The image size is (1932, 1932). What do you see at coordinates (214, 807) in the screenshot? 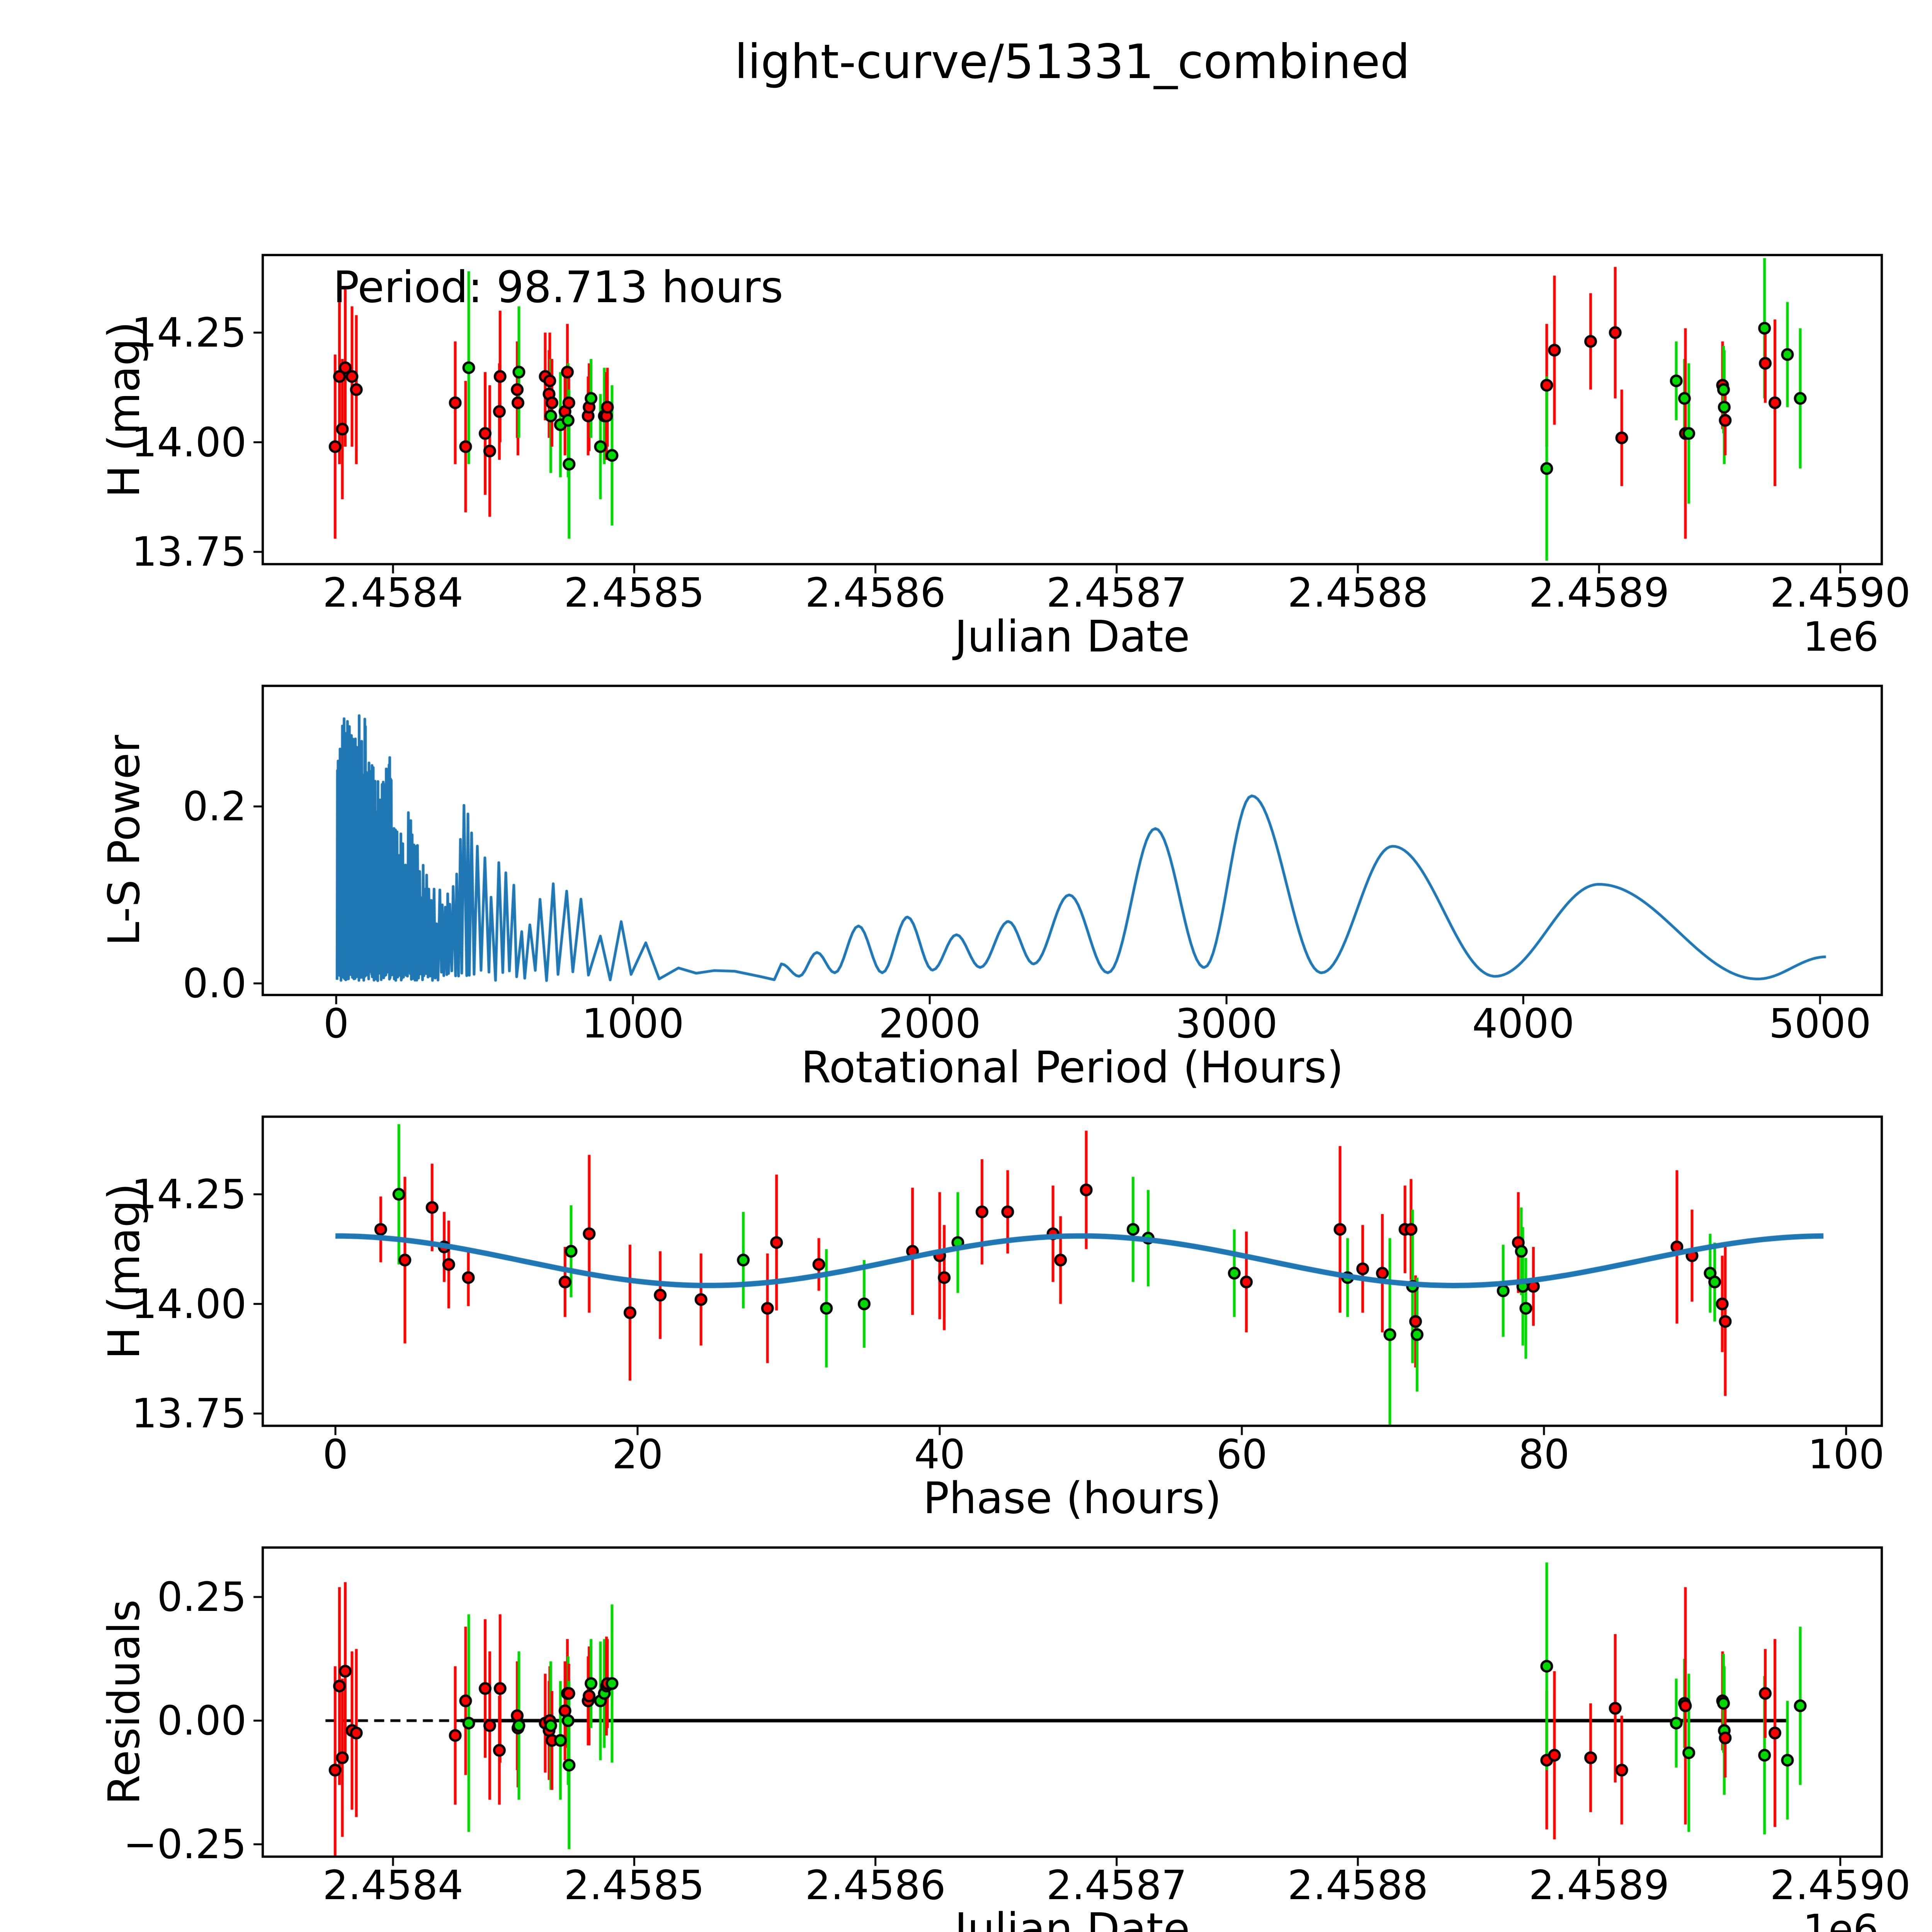
I see `panel2-ytick-0.2: 0.2` at bounding box center [214, 807].